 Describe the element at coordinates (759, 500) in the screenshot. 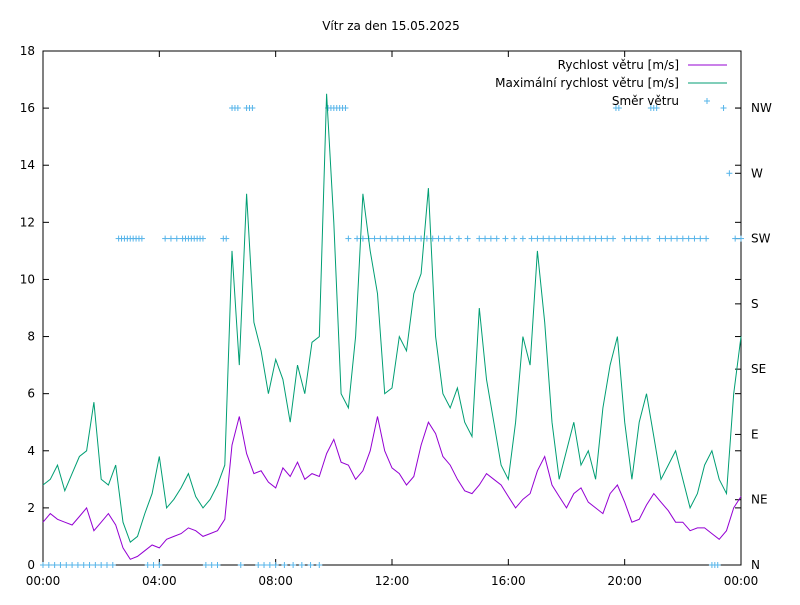

I see `y2-tick-label: NE` at that location.